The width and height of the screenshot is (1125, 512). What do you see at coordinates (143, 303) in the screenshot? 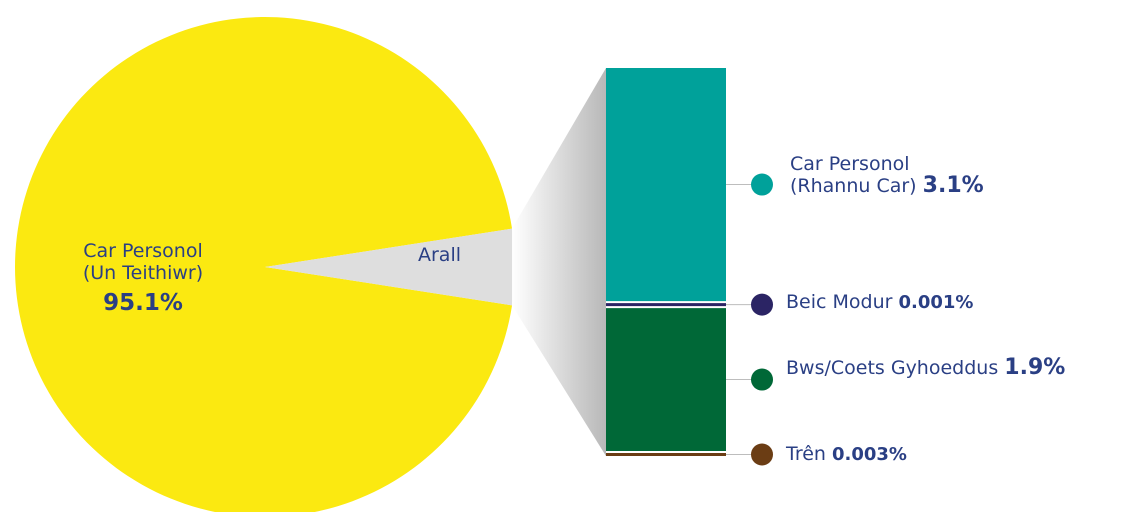
I see `pie-value-label: 95.1%` at bounding box center [143, 303].